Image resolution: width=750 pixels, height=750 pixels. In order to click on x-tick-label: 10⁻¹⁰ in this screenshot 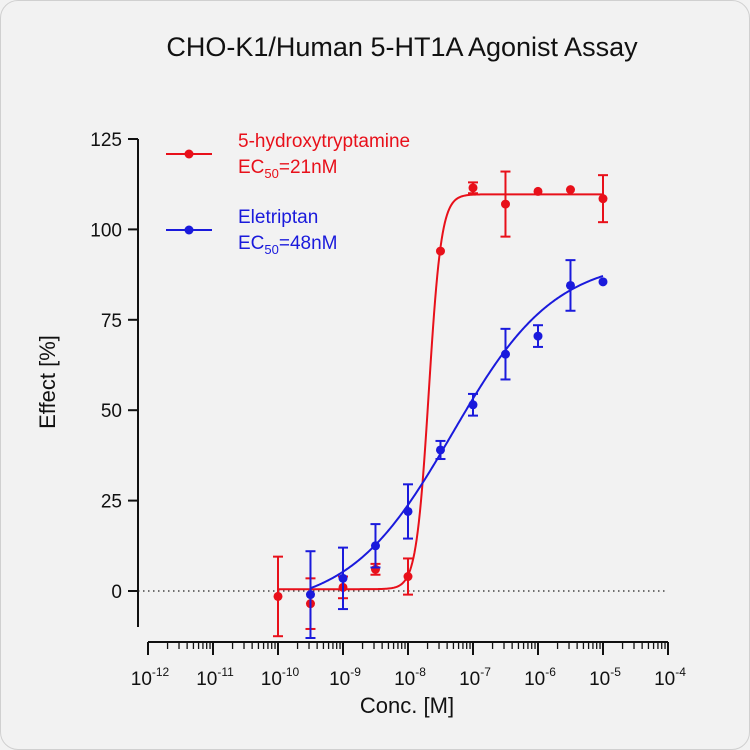, I will do `click(280, 677)`.